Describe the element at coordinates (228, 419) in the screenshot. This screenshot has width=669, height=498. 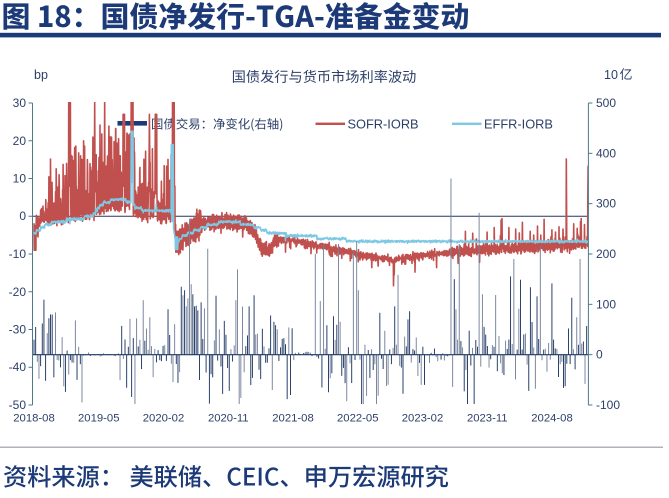
I see `svg-text: 2020-11` at that location.